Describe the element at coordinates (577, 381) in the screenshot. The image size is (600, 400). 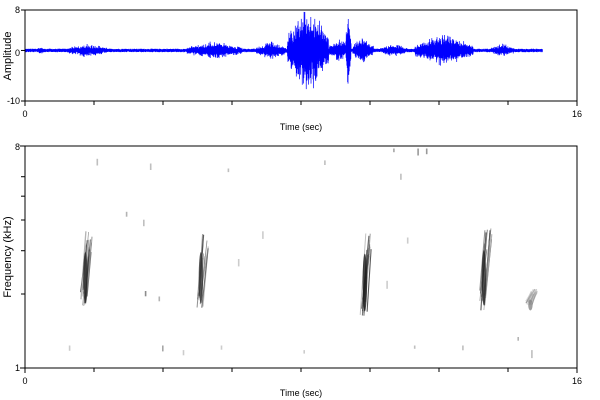
I see `spectrogram-xtick-end: 16` at that location.